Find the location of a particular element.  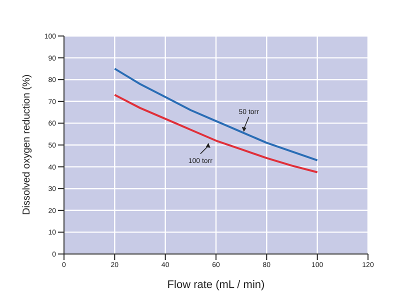

line-series is located at coordinates (216, 134).